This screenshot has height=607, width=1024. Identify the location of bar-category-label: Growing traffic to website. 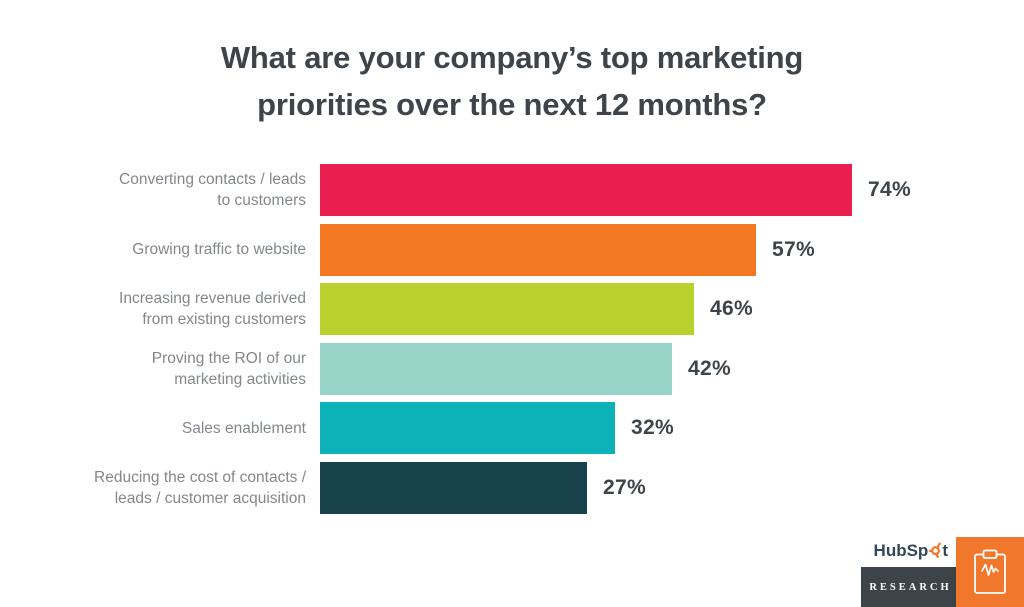
(219, 249).